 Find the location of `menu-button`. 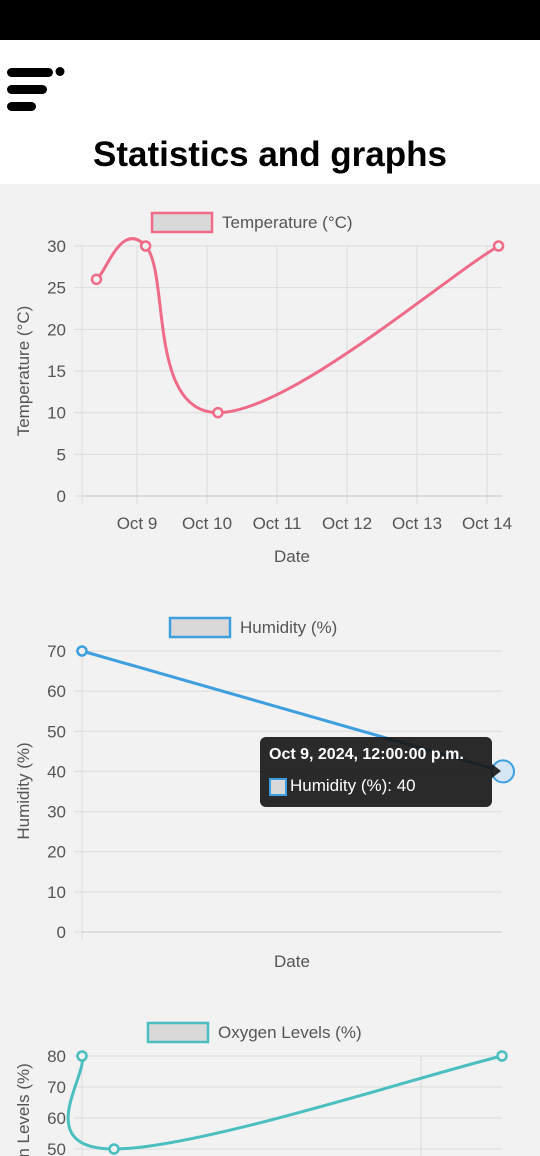

menu-button is located at coordinates (36, 90).